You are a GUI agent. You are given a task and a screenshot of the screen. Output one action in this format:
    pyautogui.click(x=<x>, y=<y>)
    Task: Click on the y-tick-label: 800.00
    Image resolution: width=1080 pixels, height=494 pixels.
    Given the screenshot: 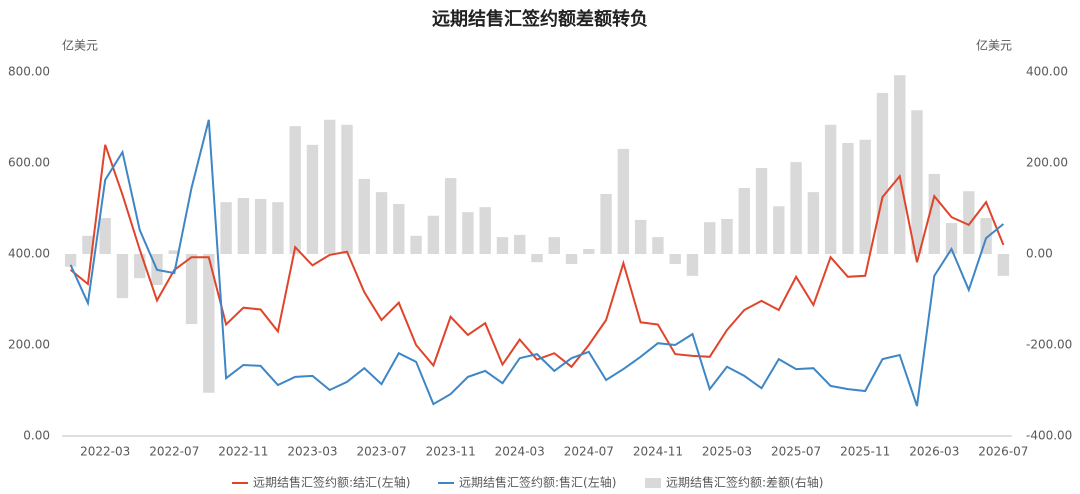 What is the action you would take?
    pyautogui.click(x=29, y=72)
    